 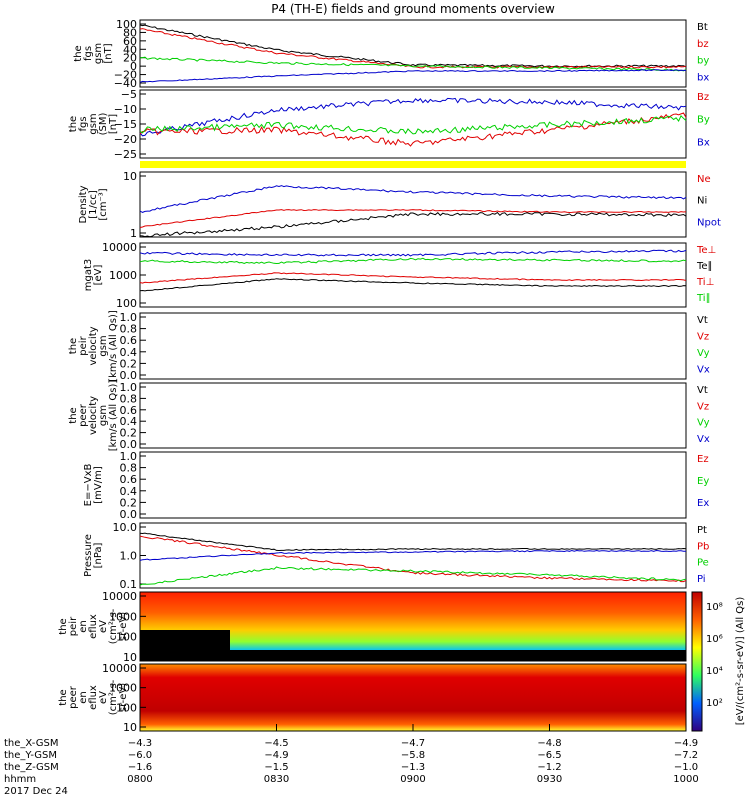 I want to click on y-tick-label: 40, so click(x=130, y=49).